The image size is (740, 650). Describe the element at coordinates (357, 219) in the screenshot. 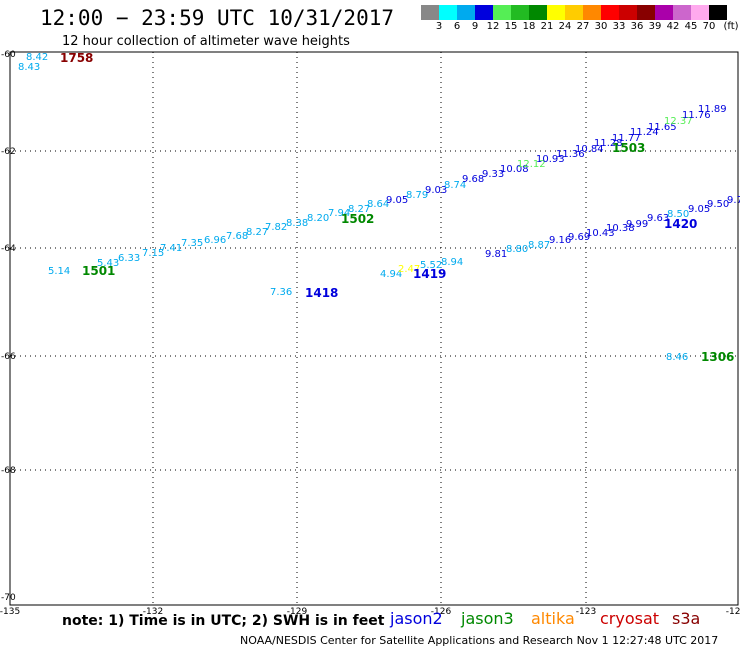

I see `pass-time-label: 1502` at that location.